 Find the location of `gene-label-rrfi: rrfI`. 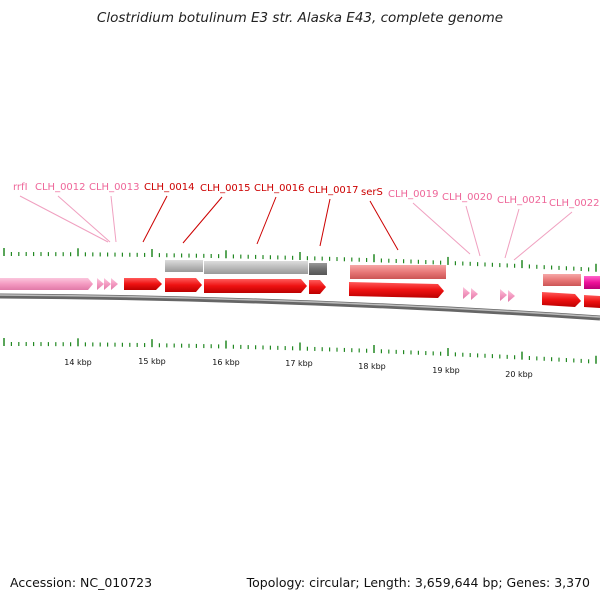

gene-label-rrfi: rrfI is located at coordinates (20, 187).